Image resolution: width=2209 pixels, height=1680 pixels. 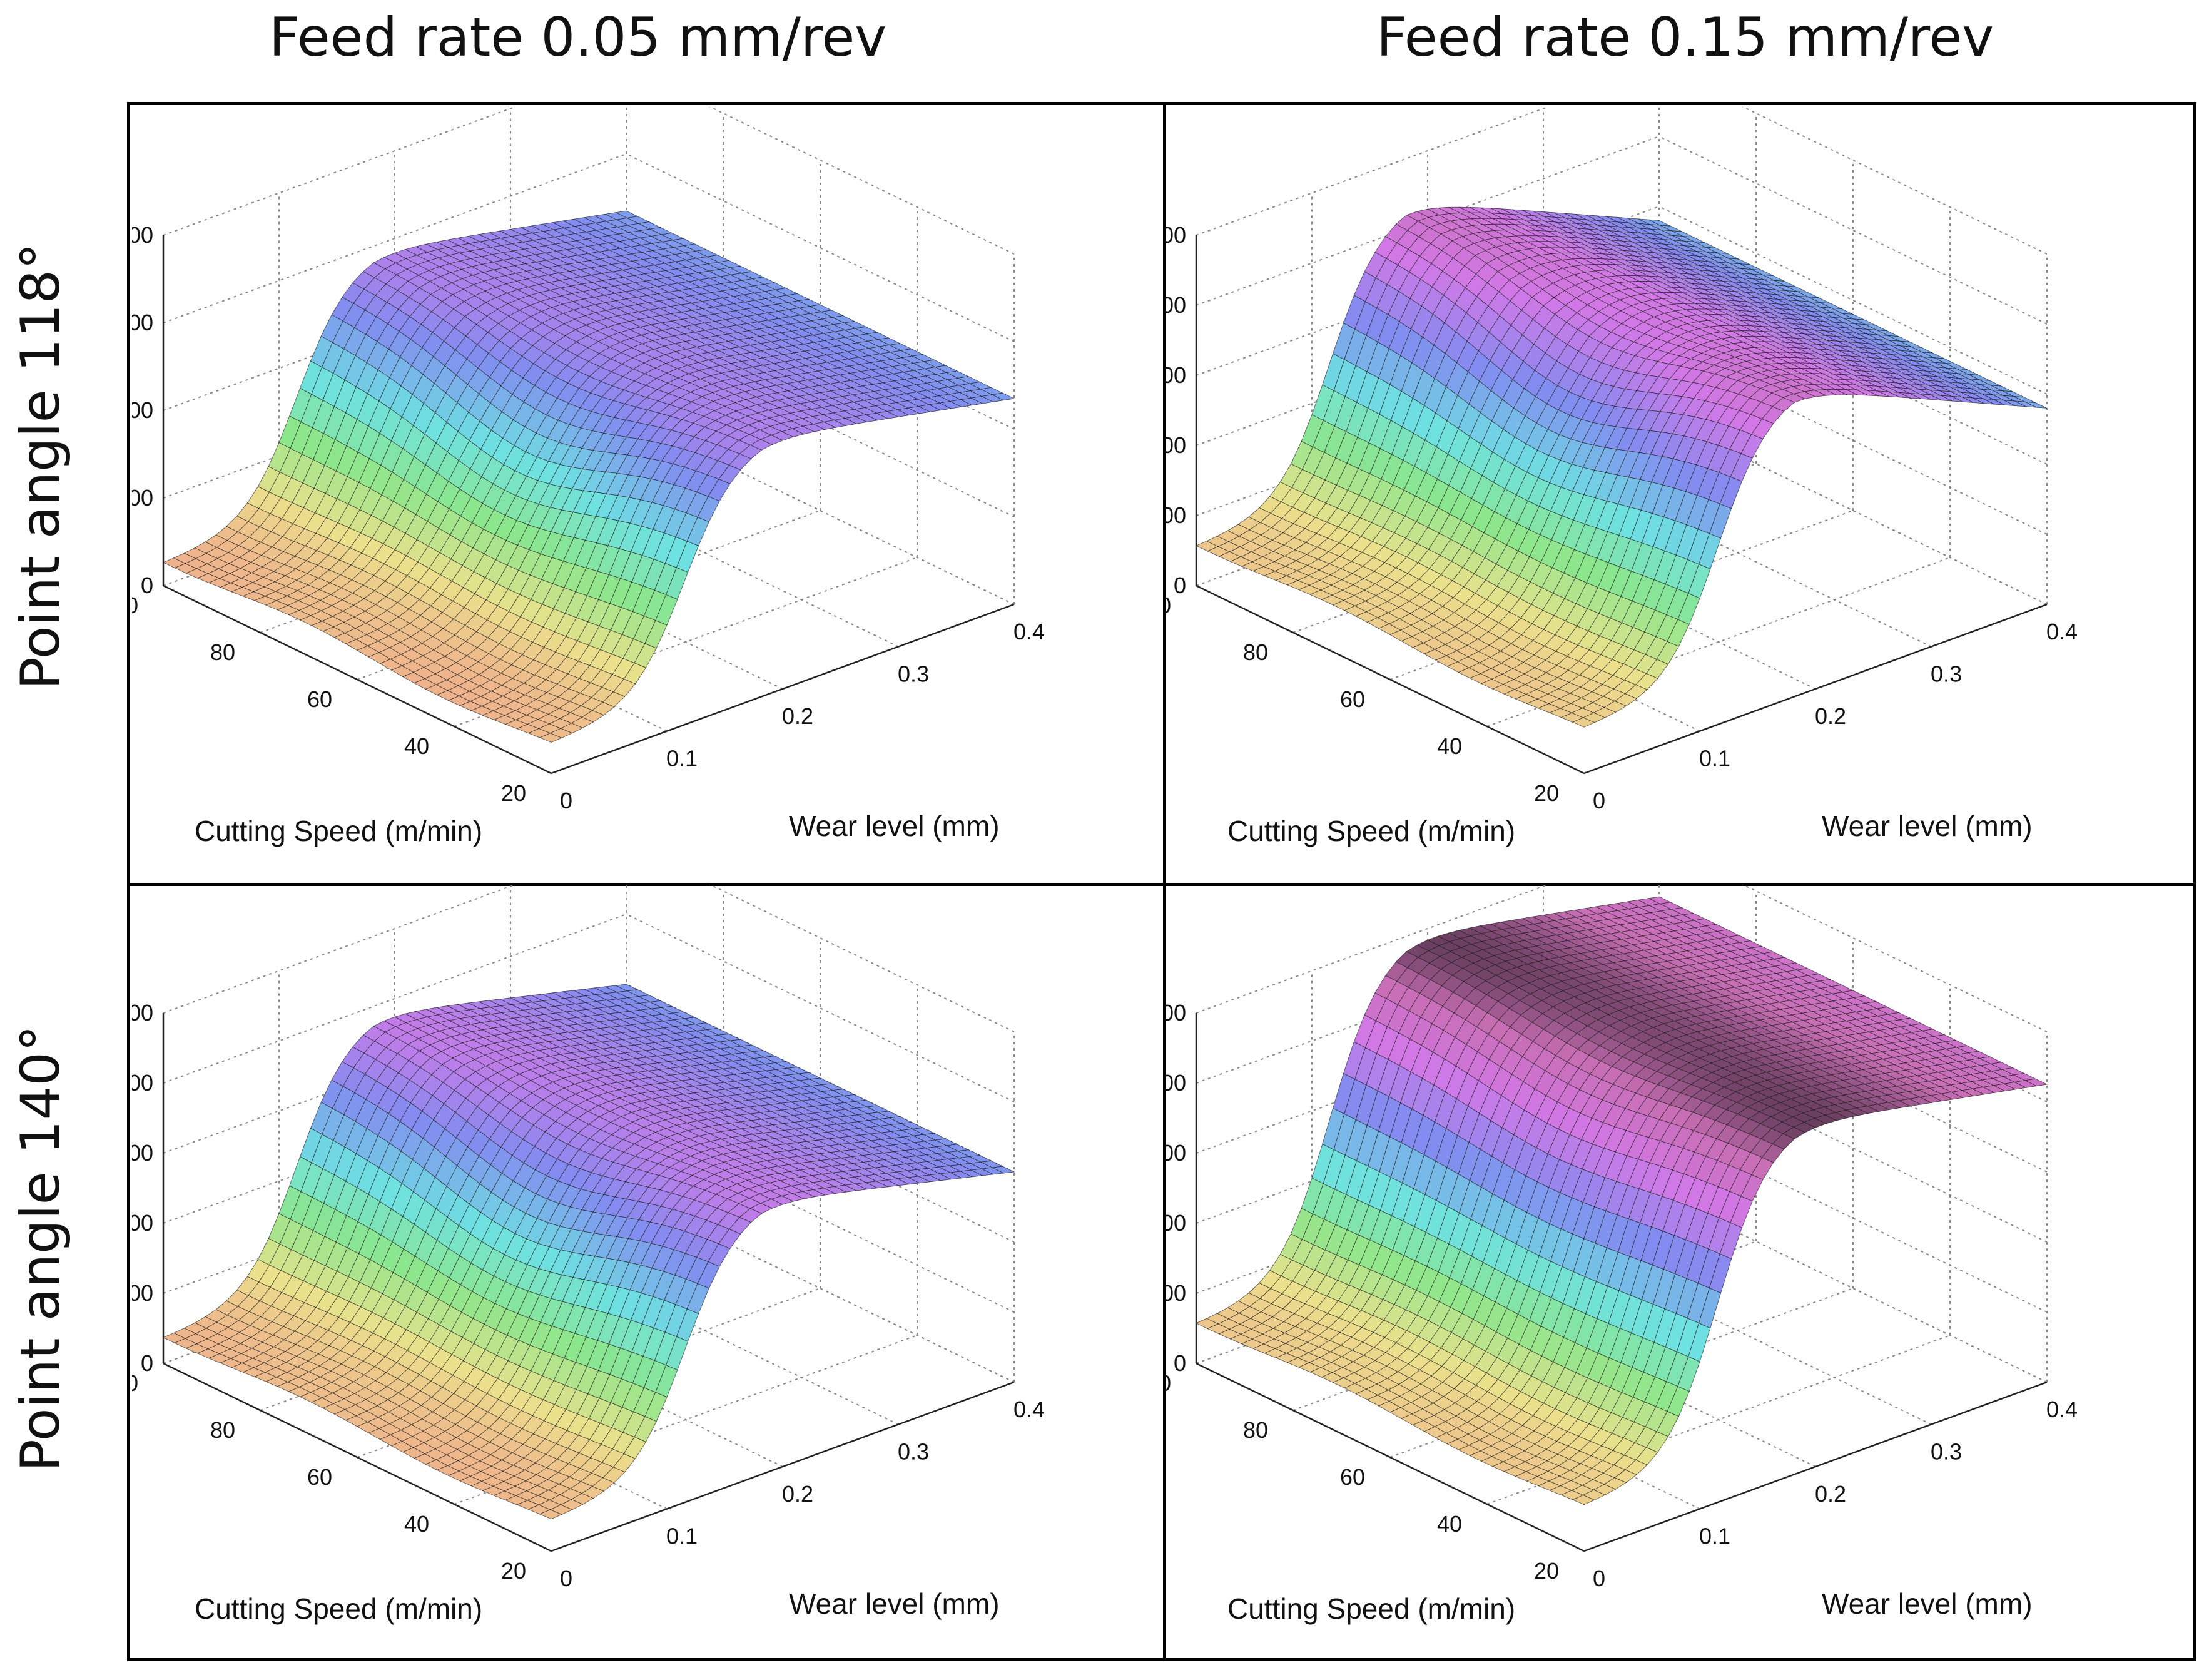 I want to click on column-title-feed-0-15: Feed rate 0.15 mm/rev, so click(x=1685, y=37).